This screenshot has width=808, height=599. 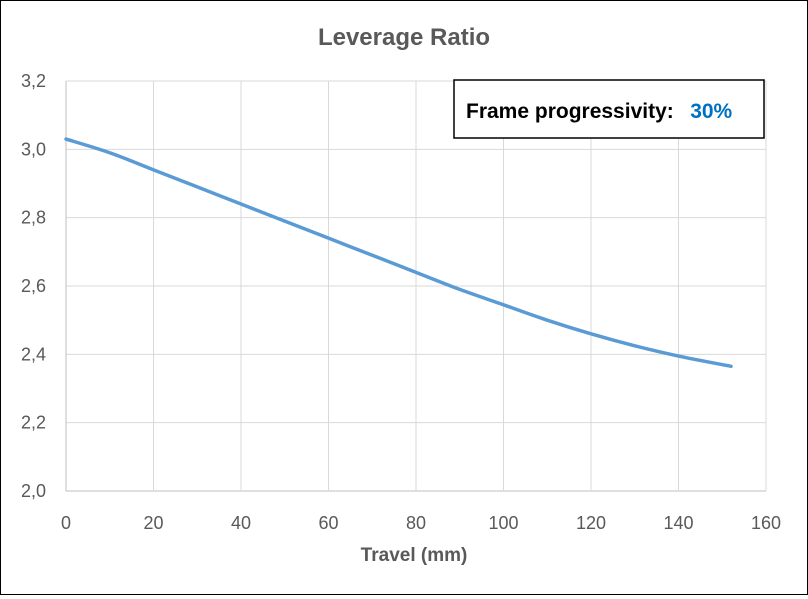 What do you see at coordinates (404, 37) in the screenshot?
I see `chart-title: Leverage Ratio` at bounding box center [404, 37].